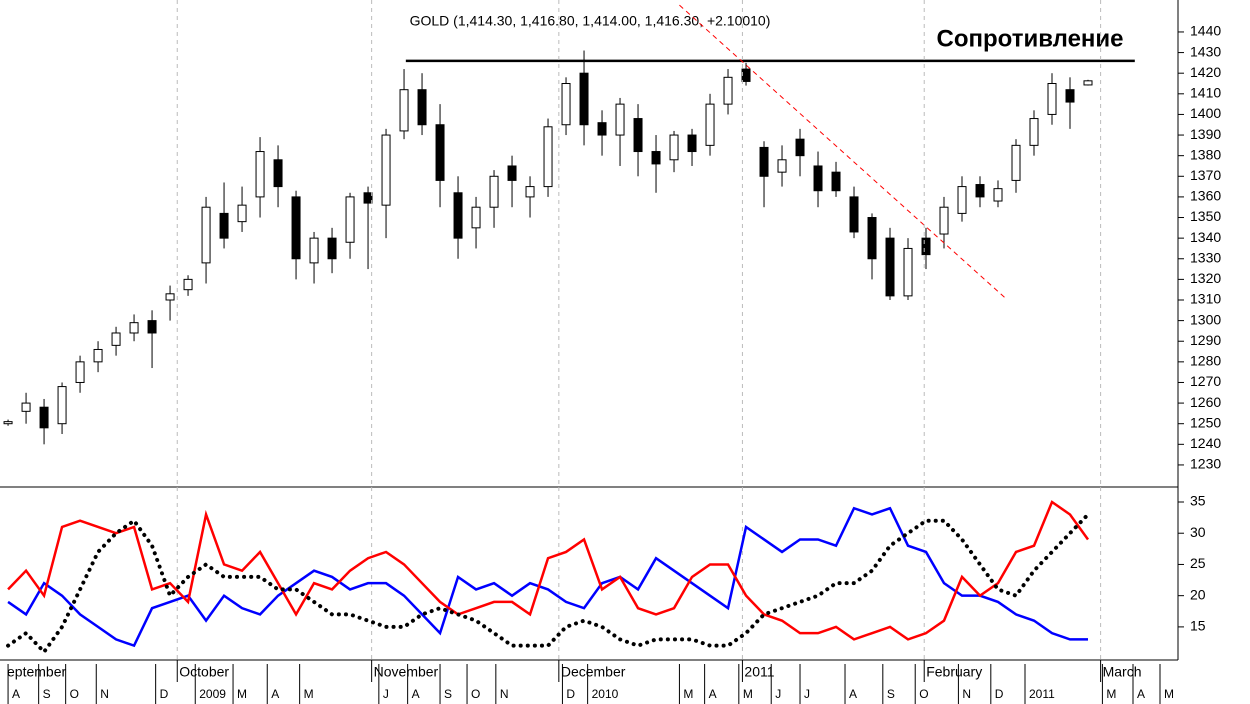 The height and width of the screenshot is (704, 1250). I want to click on y-tick-label: 1340, so click(1205, 237).